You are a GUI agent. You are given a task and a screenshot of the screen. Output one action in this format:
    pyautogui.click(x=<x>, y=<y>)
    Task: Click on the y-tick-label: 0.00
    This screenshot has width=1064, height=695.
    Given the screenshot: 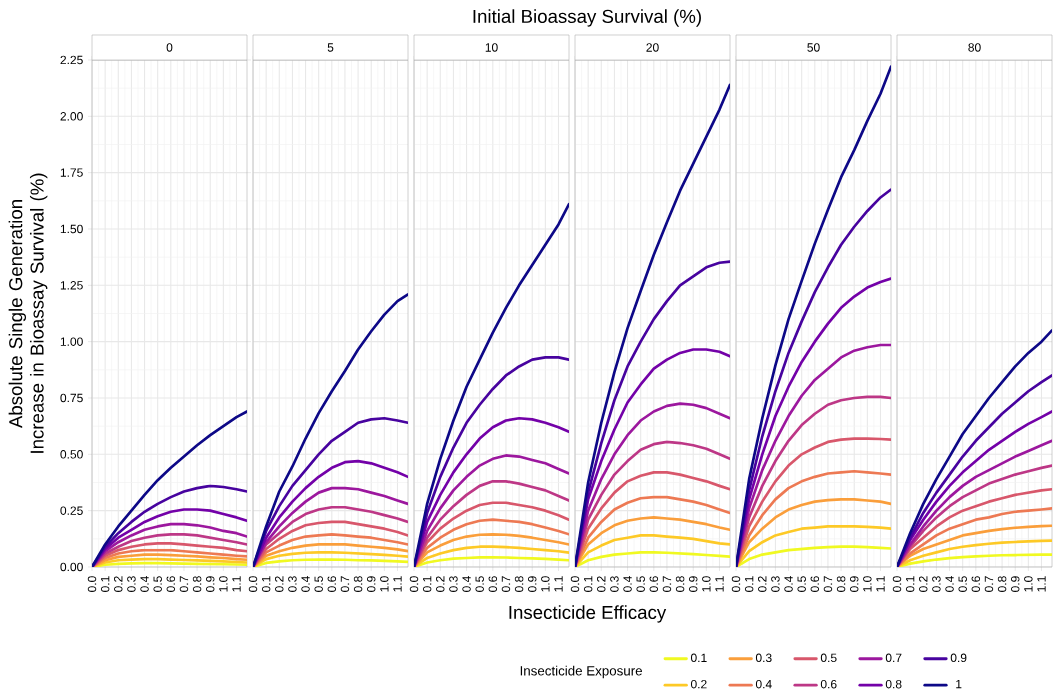 What is the action you would take?
    pyautogui.click(x=71, y=567)
    